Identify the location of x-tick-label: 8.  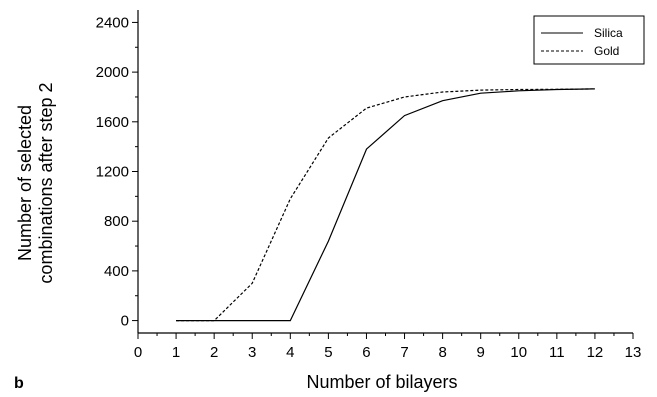
(442, 352).